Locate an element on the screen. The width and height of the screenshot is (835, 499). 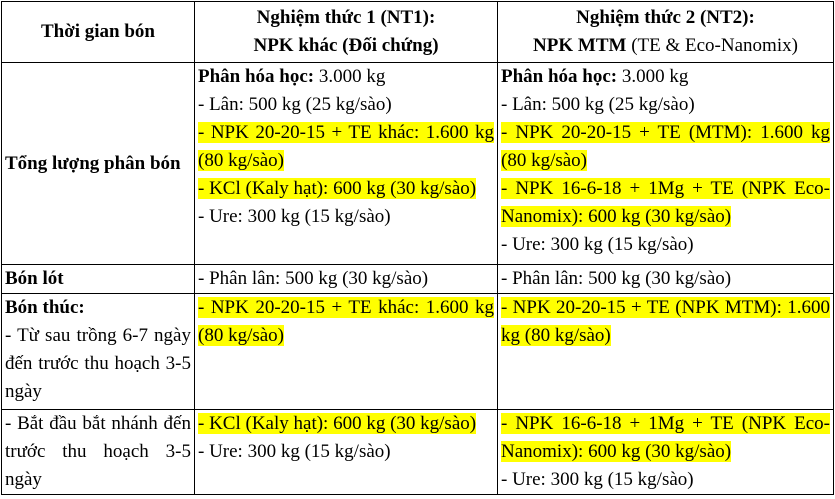
line: Thời gian bón is located at coordinates (98, 32).